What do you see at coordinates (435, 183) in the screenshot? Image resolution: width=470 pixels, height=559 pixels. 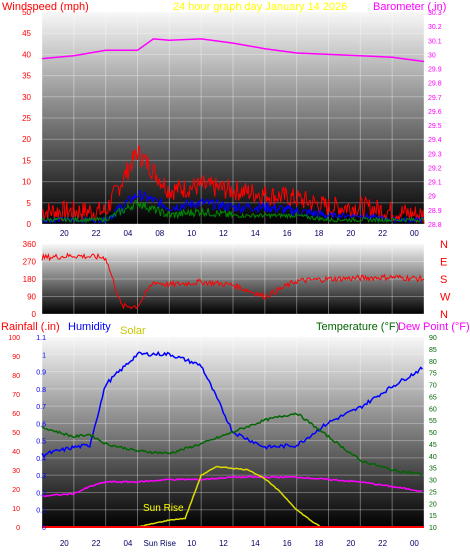 I see `y-tick-label-right: 29.1` at bounding box center [435, 183].